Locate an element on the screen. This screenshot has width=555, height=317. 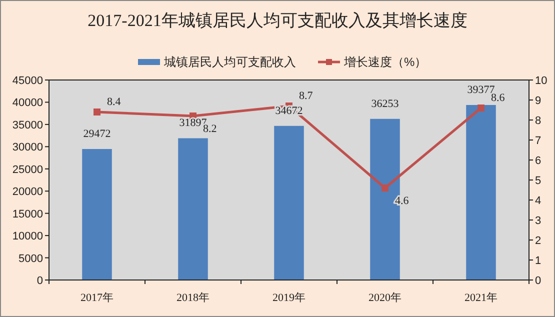
y2-tick-label: 1 is located at coordinates (538, 261).